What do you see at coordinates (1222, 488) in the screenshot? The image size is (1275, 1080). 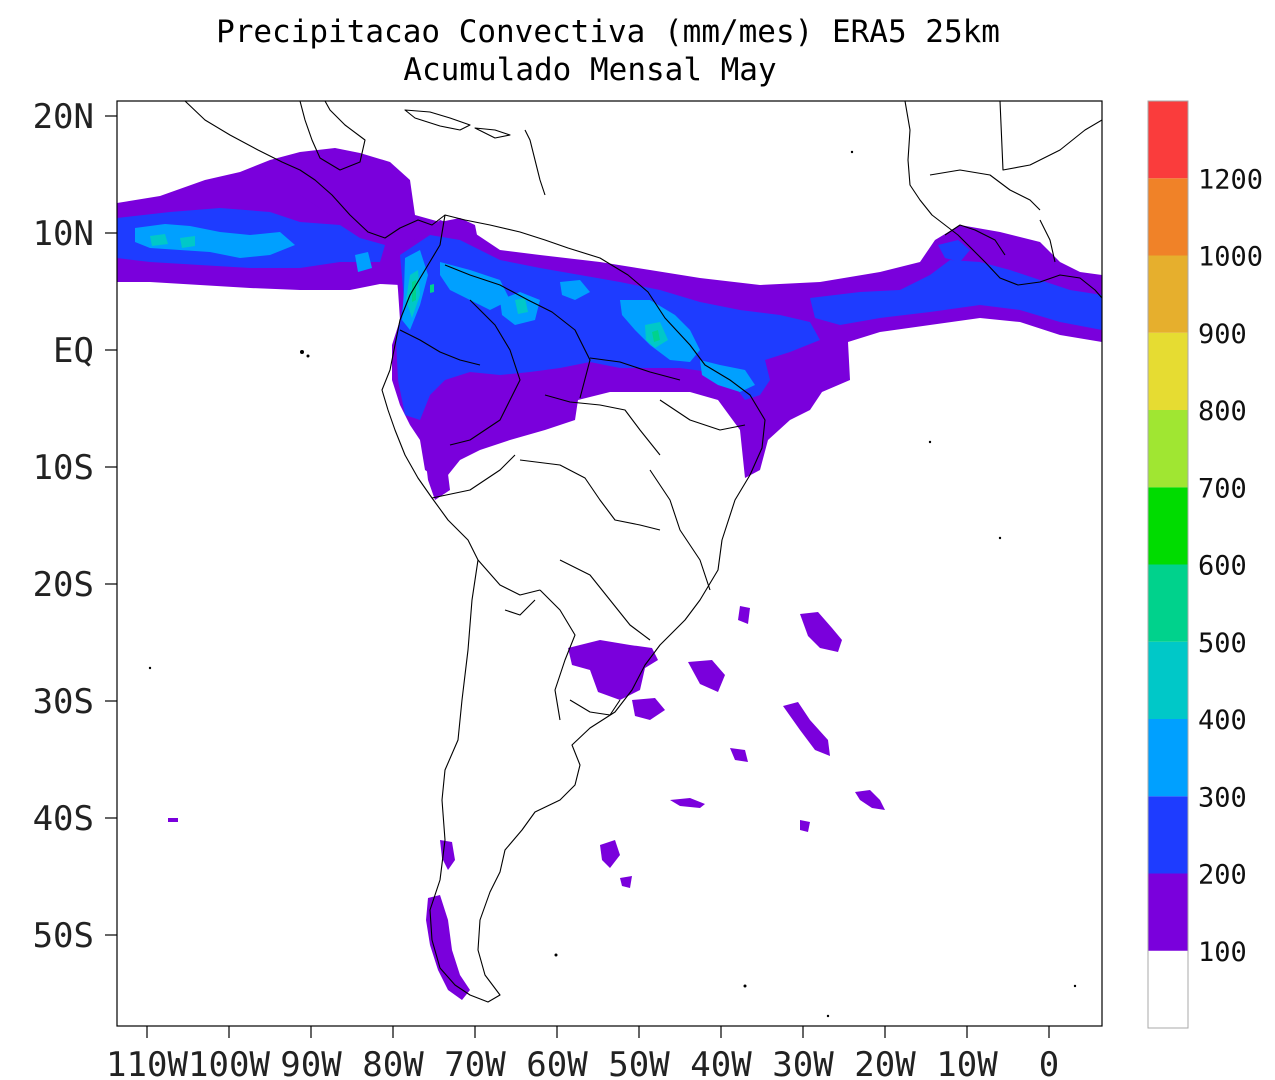 I see `colorbar-level-label: 700` at bounding box center [1222, 488].